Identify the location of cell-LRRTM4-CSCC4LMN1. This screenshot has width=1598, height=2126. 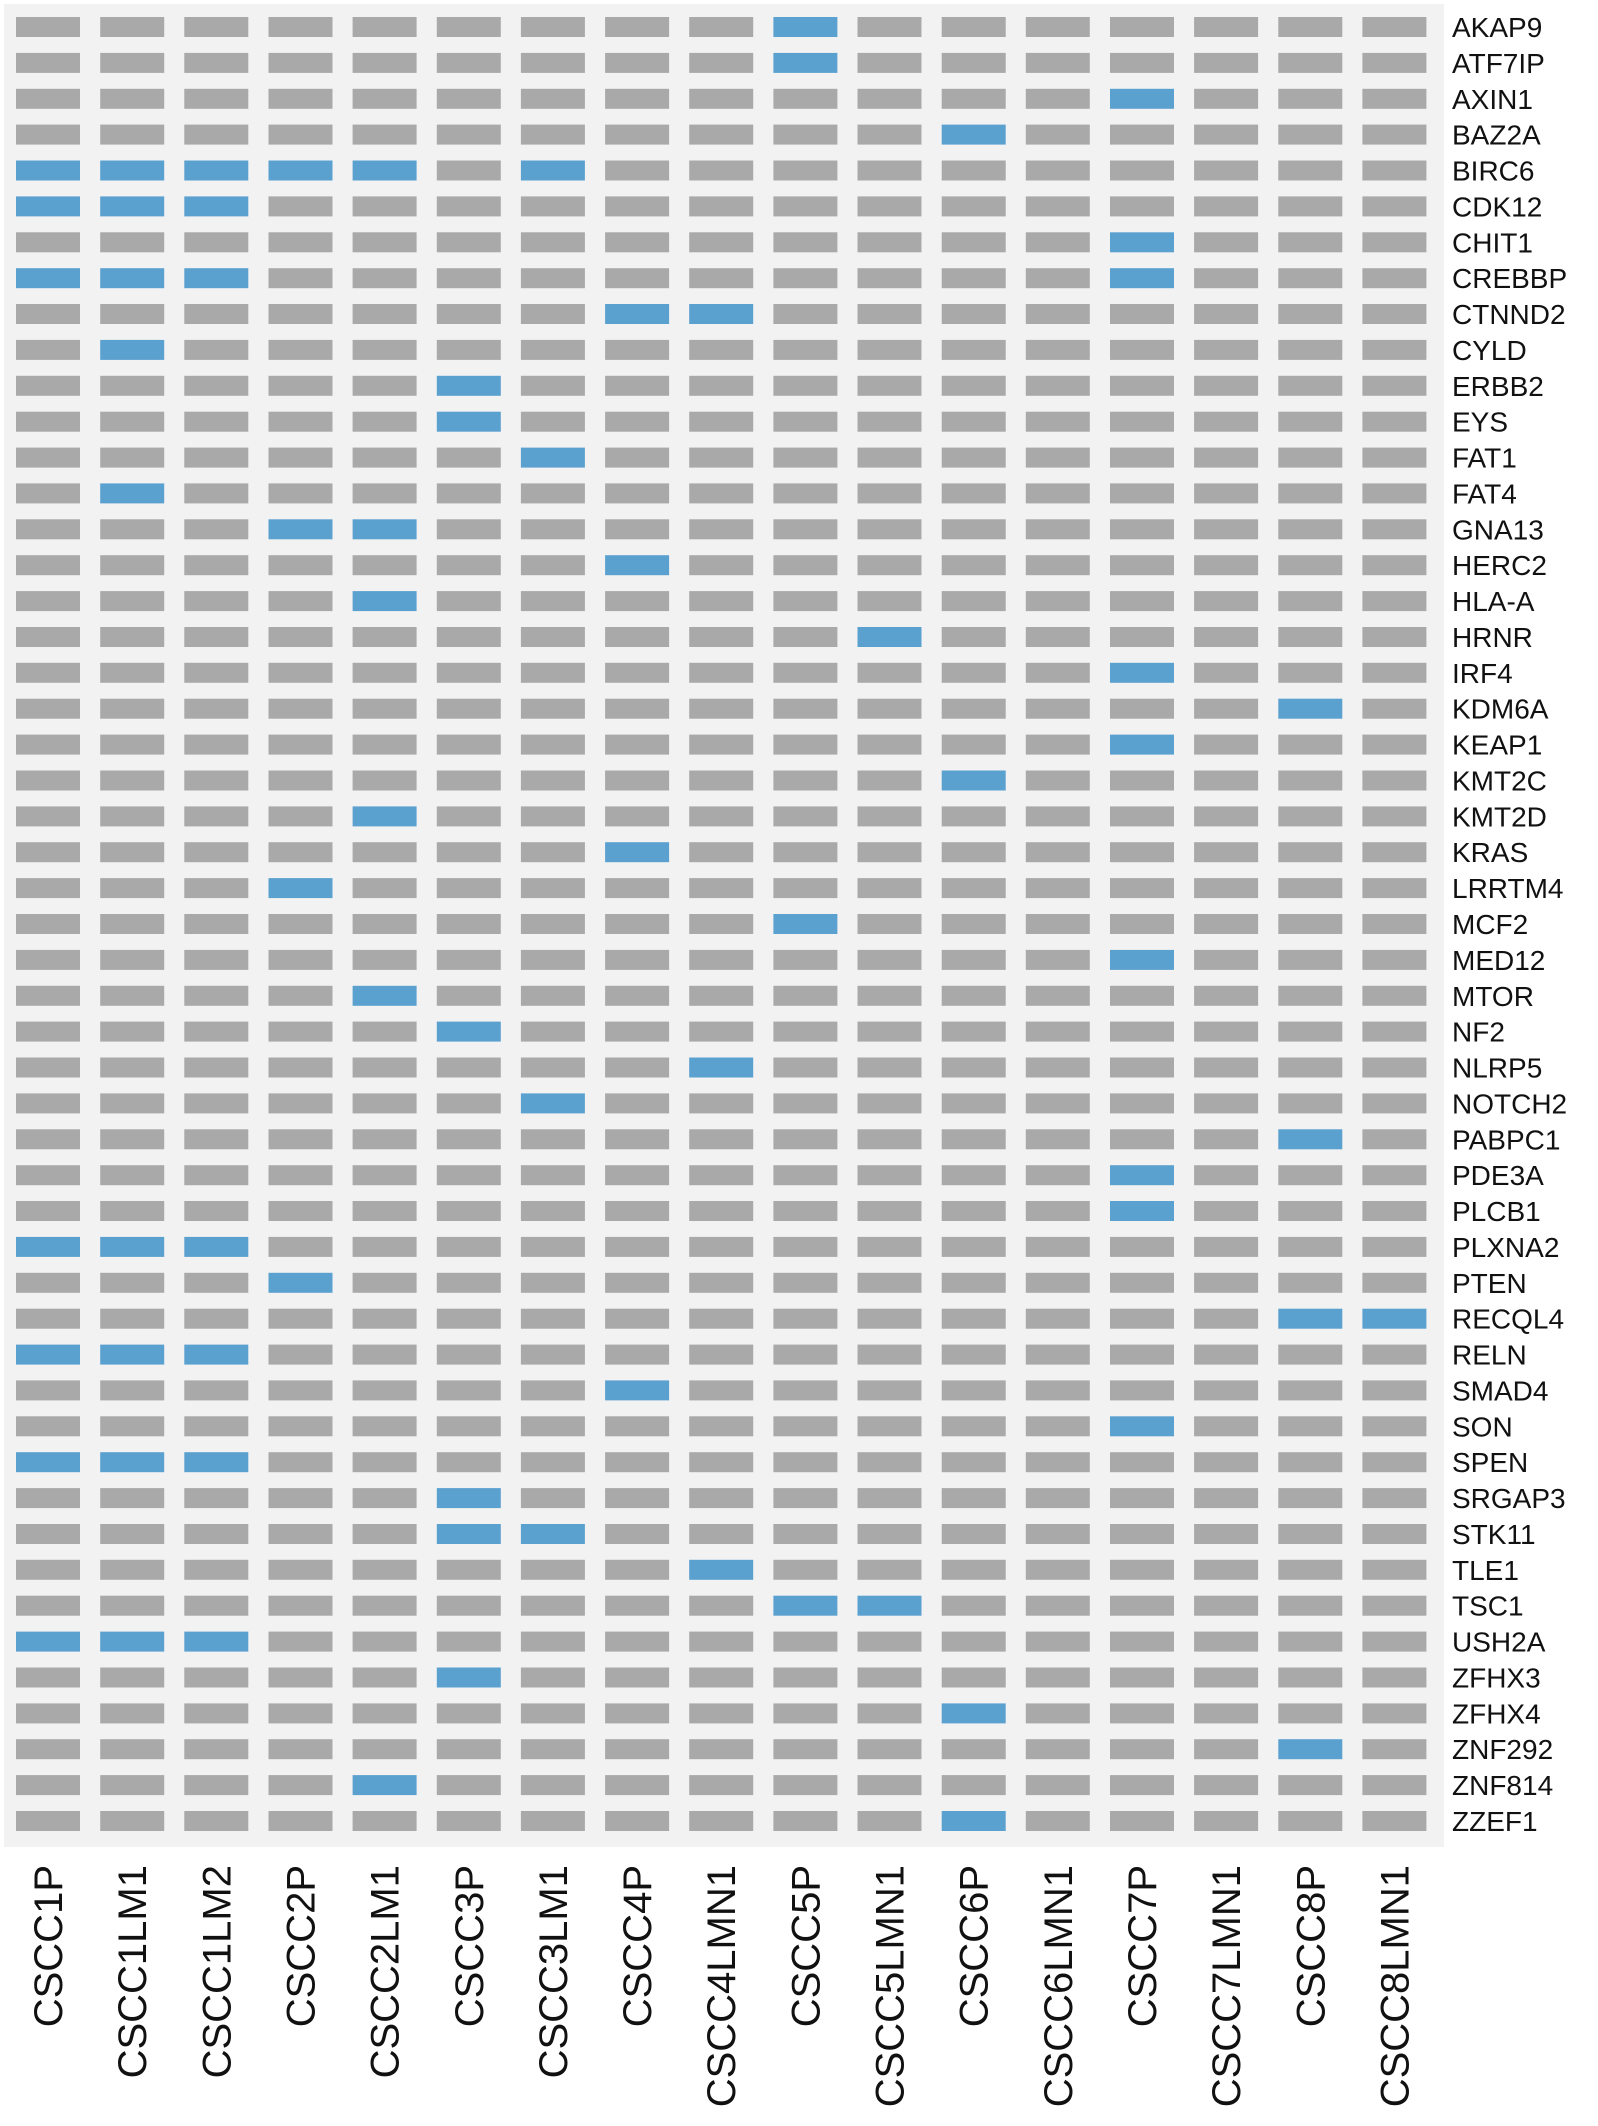
(721, 888).